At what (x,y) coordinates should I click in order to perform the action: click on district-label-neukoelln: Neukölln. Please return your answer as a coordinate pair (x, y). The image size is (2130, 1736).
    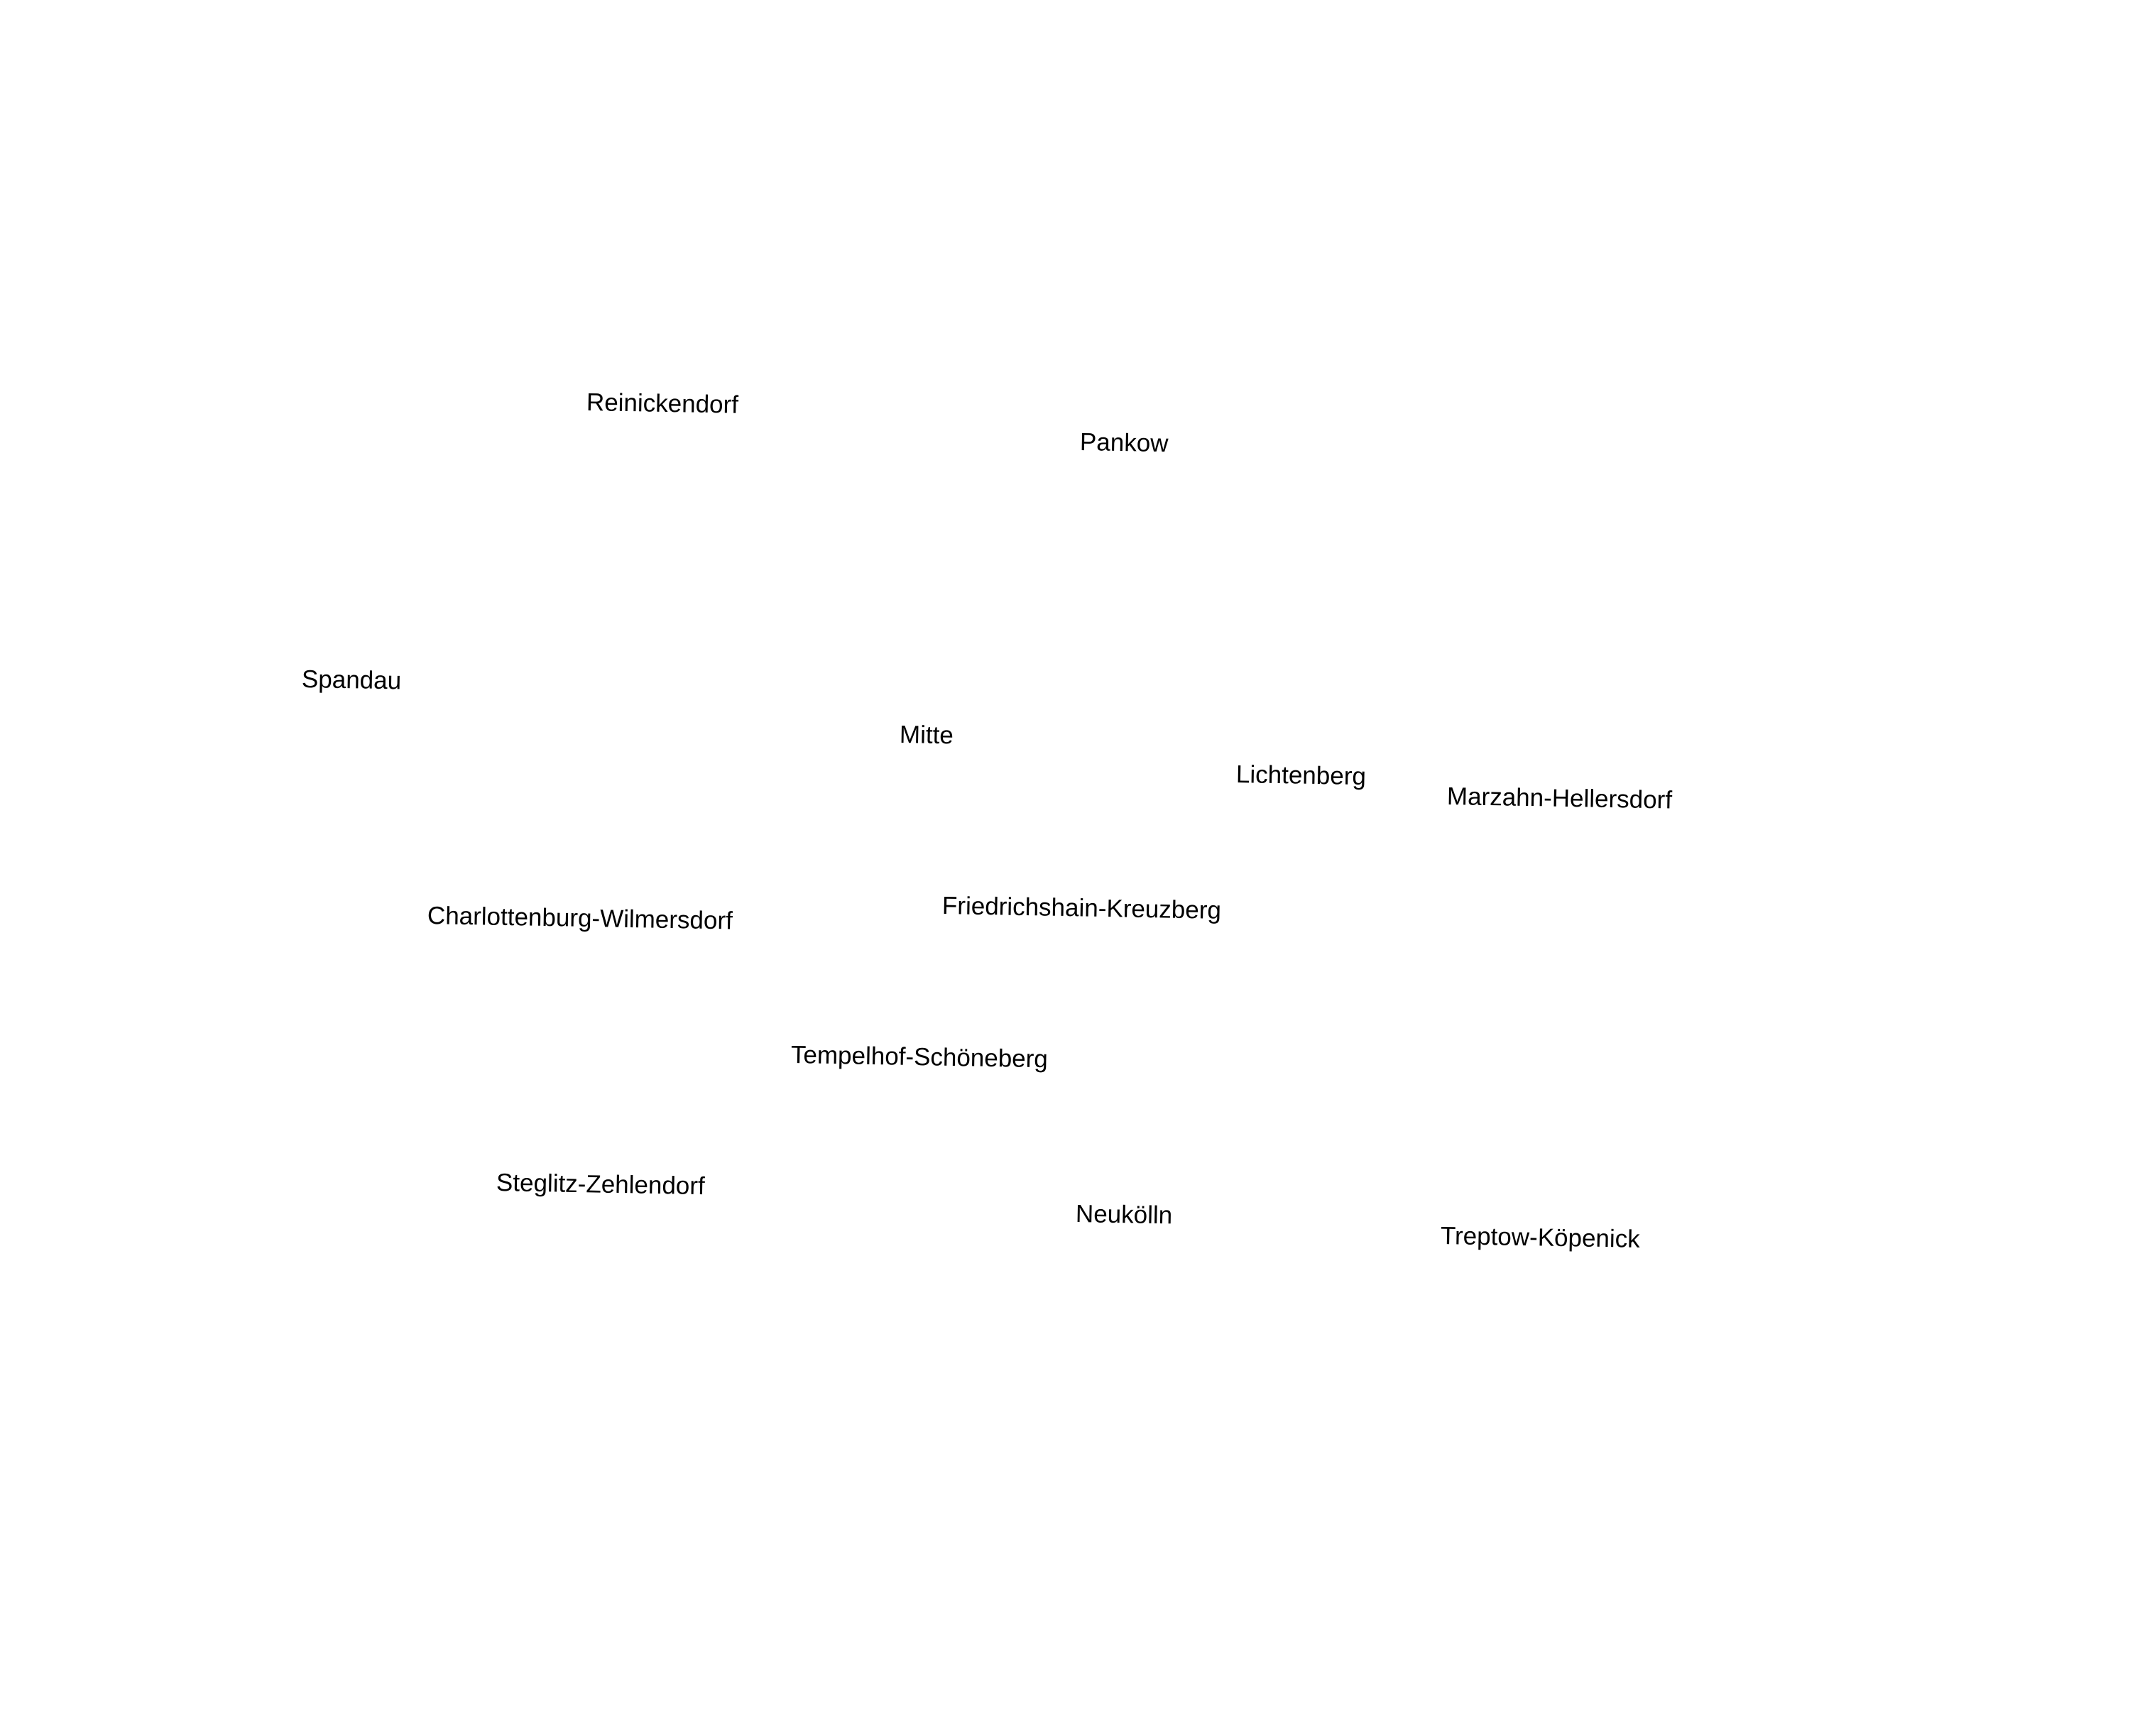
    Looking at the image, I should click on (1124, 1215).